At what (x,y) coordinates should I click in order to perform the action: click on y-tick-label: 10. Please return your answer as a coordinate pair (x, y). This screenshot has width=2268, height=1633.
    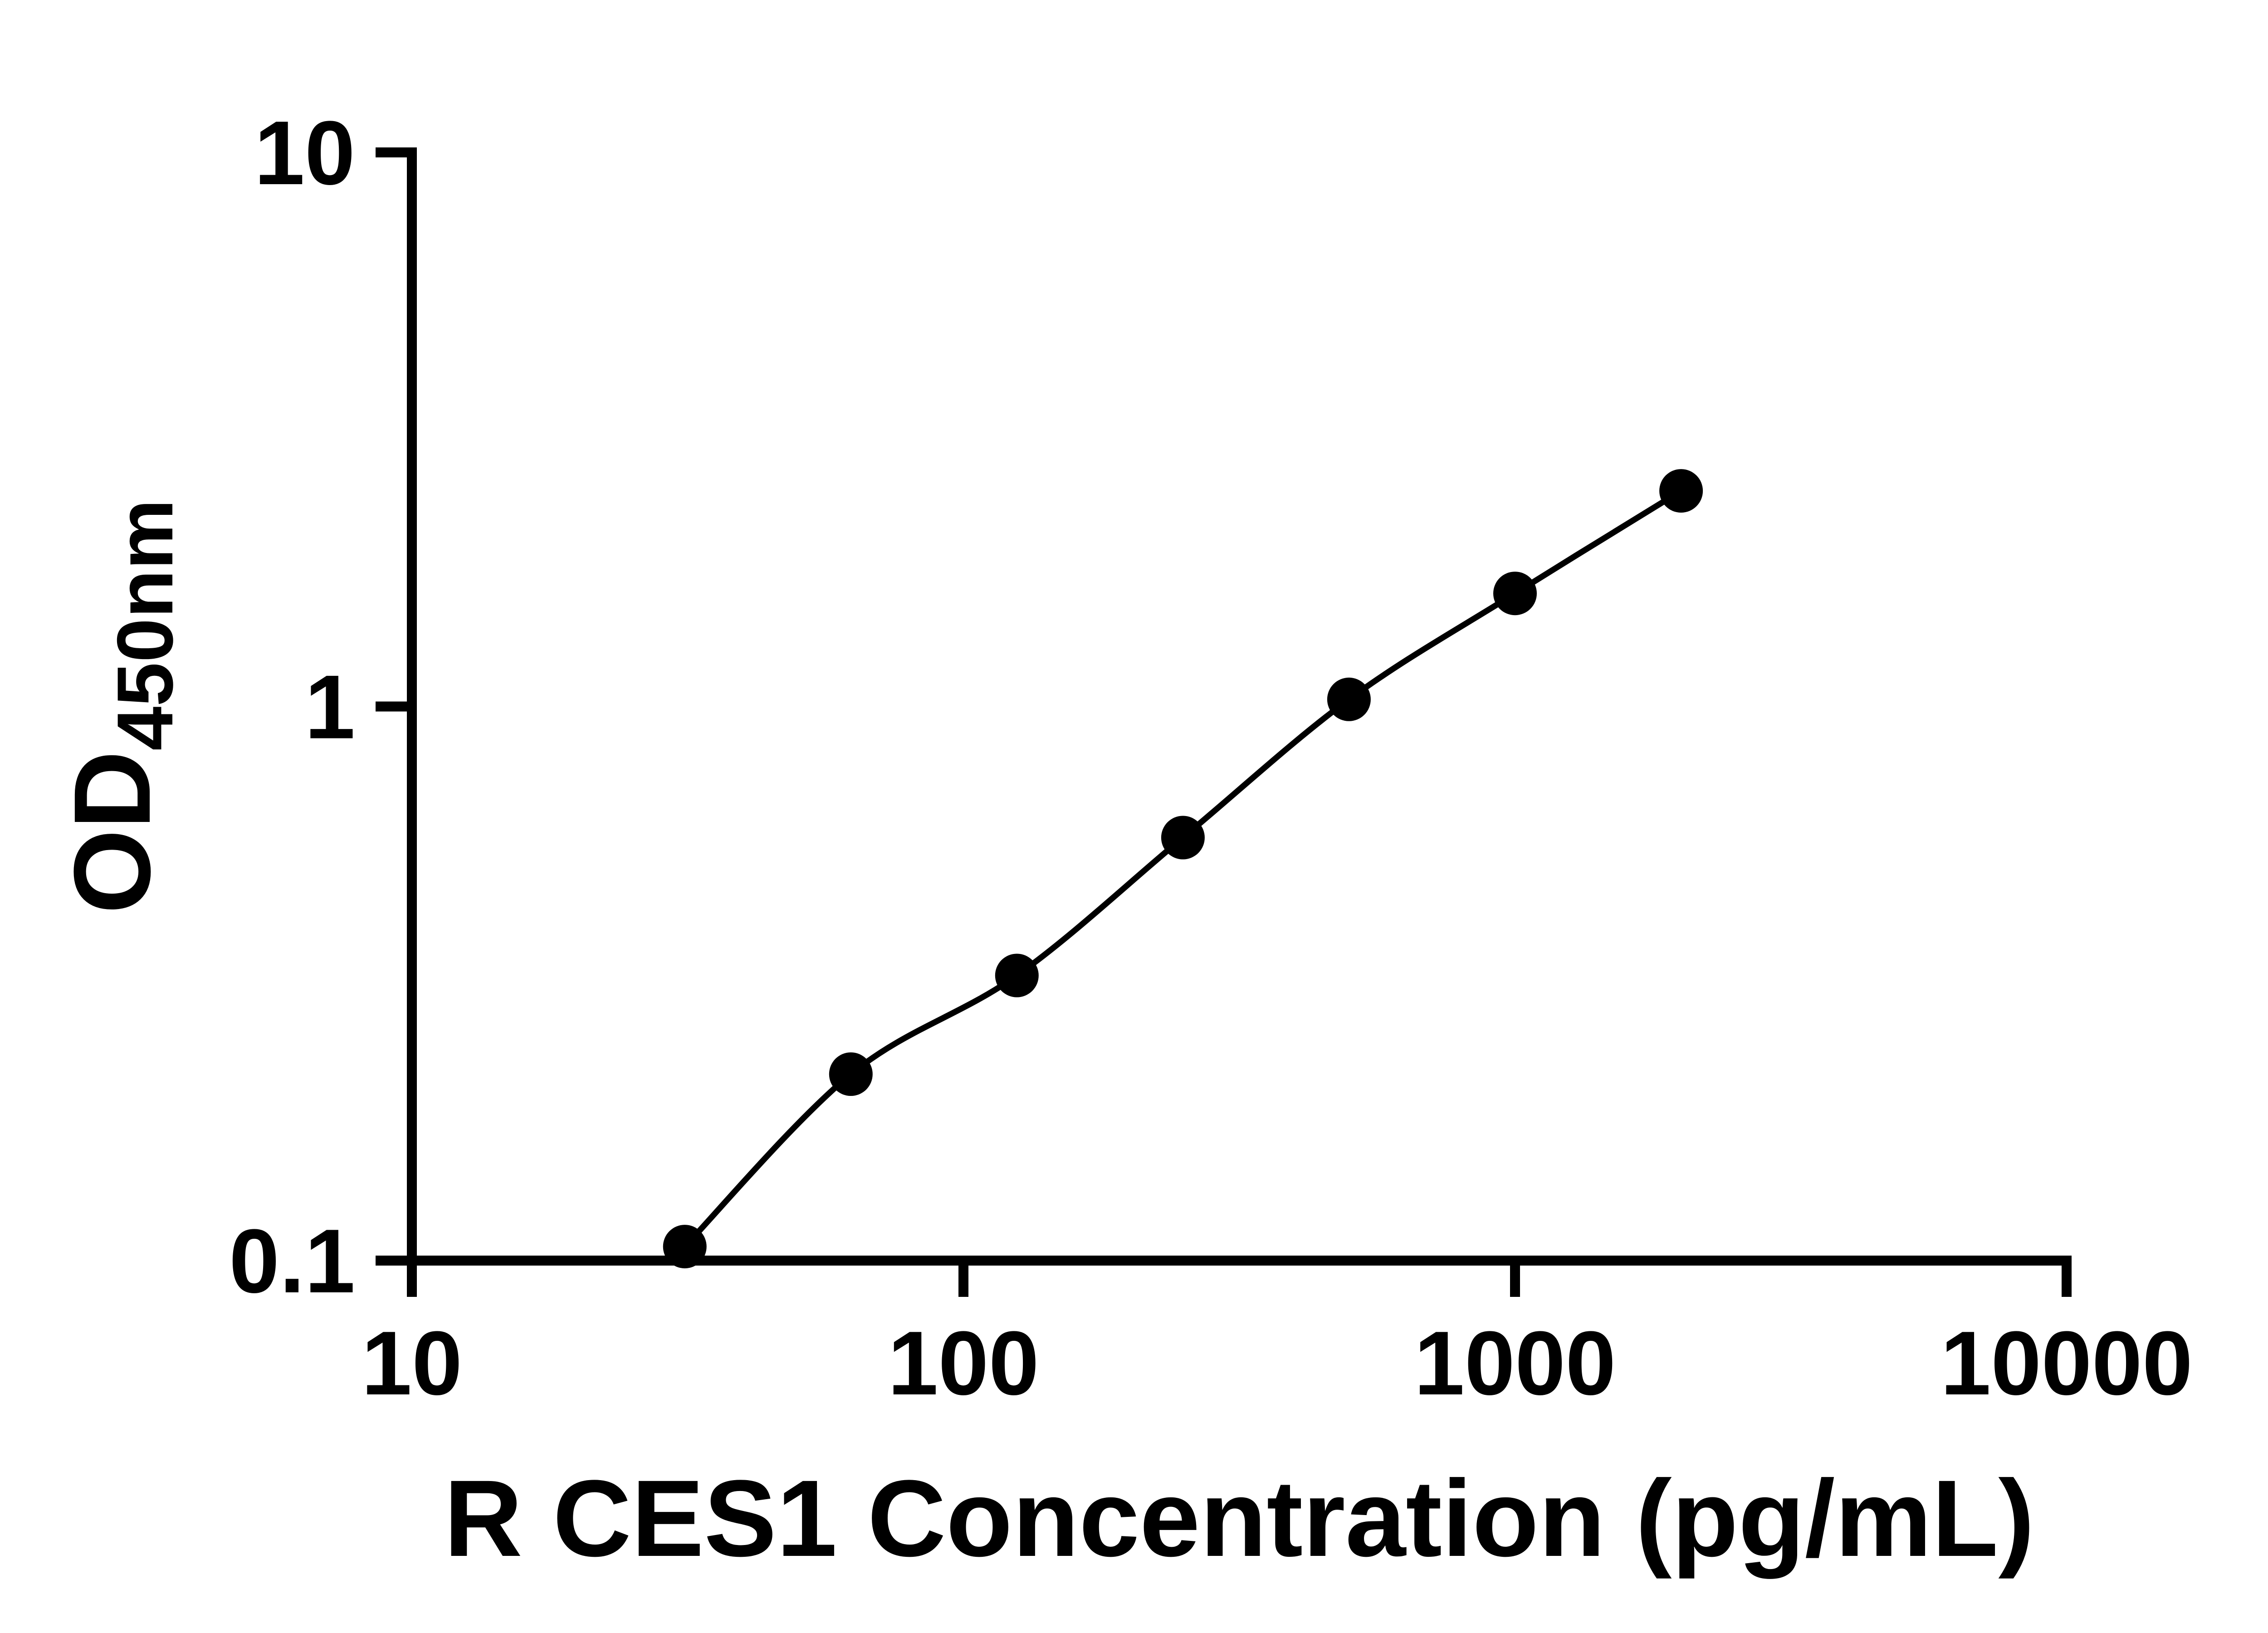
    Looking at the image, I should click on (304, 153).